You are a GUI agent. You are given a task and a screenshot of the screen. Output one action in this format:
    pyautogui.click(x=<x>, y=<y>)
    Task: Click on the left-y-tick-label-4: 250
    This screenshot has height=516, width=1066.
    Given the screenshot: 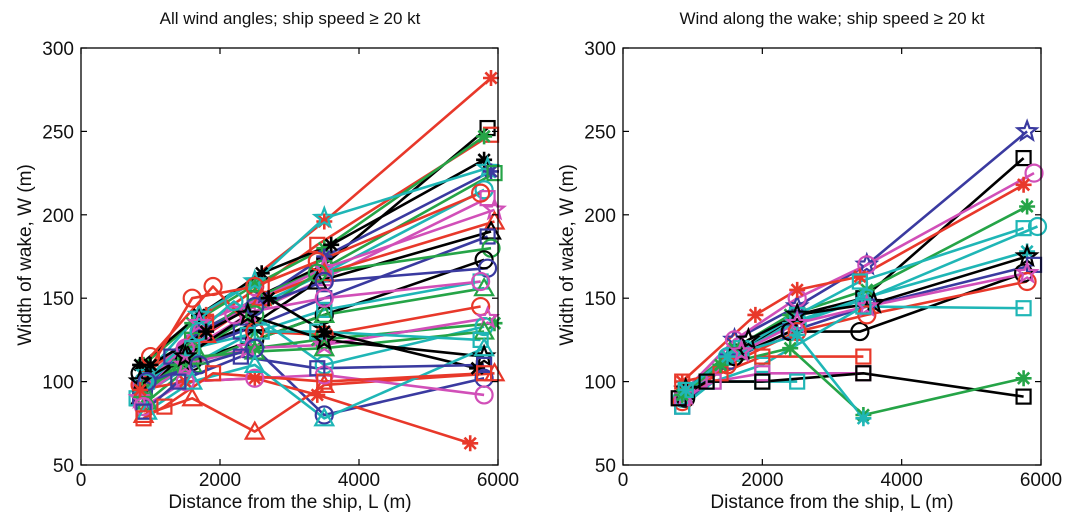 What is the action you would take?
    pyautogui.click(x=58, y=132)
    